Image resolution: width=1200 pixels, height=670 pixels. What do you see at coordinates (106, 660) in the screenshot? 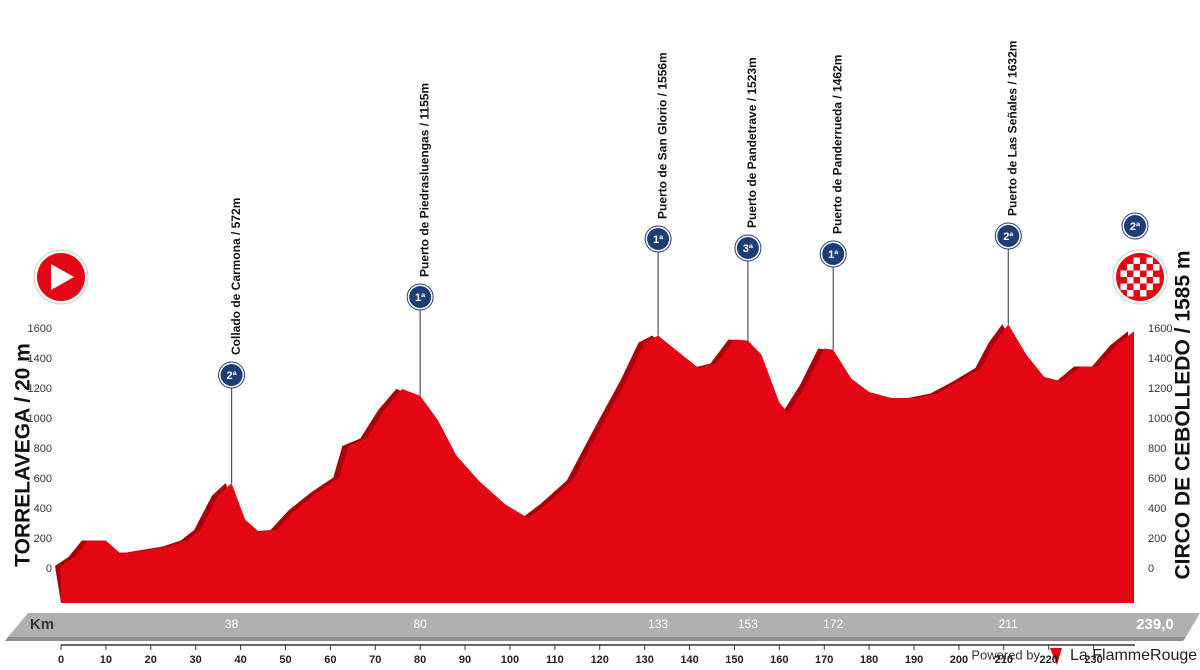
I see `x-tick-label: 10` at bounding box center [106, 660].